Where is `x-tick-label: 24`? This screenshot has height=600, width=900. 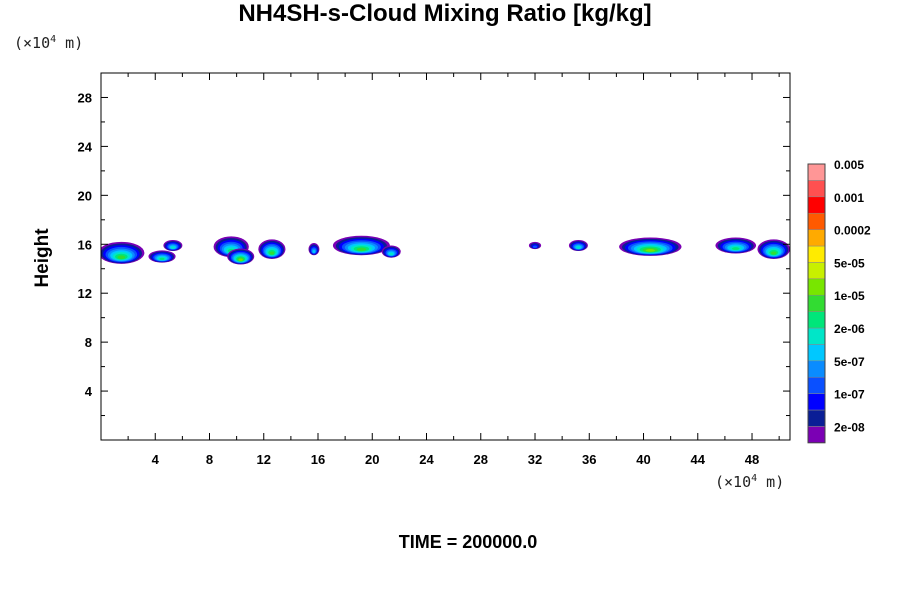 x-tick-label: 24 is located at coordinates (426, 459).